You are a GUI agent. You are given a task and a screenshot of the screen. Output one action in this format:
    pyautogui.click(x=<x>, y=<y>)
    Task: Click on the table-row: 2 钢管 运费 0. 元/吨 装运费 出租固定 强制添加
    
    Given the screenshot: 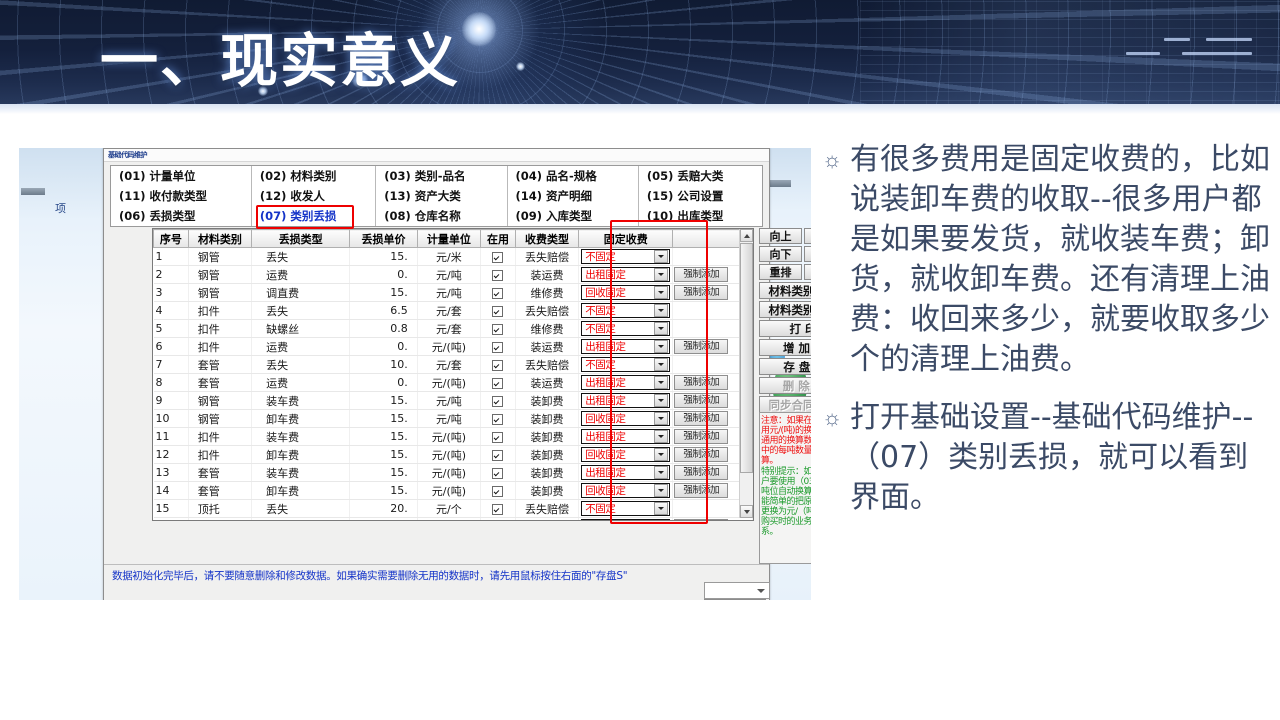 What is the action you would take?
    pyautogui.click(x=453, y=274)
    